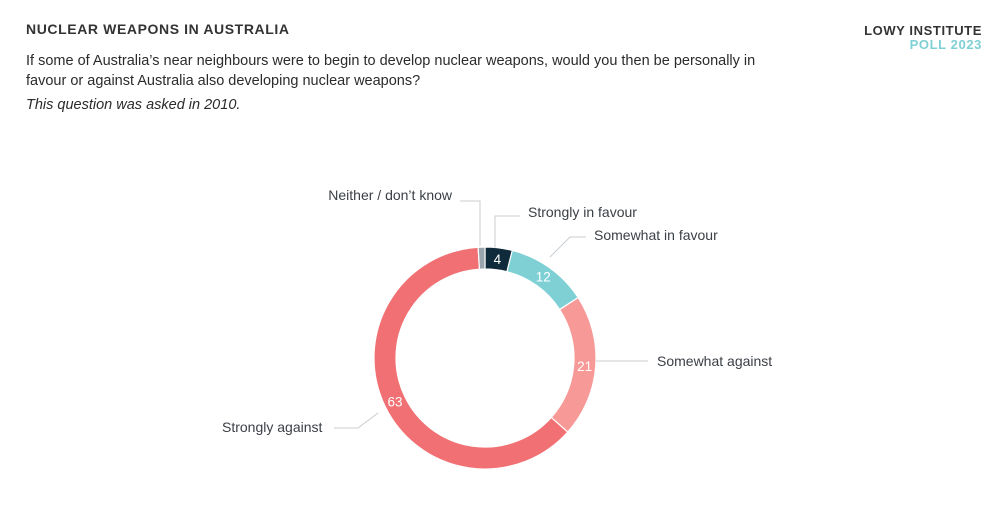 This screenshot has width=1000, height=525. Describe the element at coordinates (945, 44) in the screenshot. I see `brand-poll: POLL 2023` at that location.